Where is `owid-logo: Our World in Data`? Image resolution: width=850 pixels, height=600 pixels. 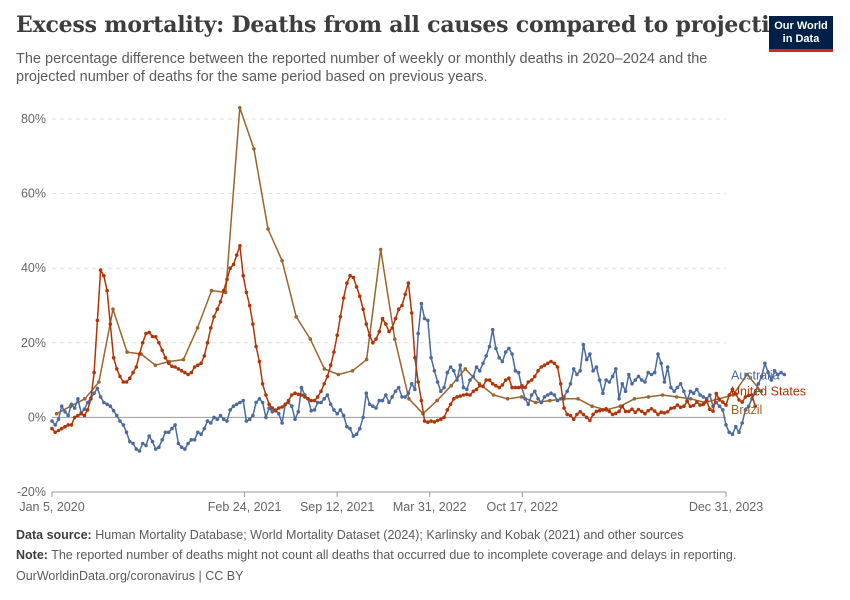 owid-logo: Our World in Data is located at coordinates (801, 34).